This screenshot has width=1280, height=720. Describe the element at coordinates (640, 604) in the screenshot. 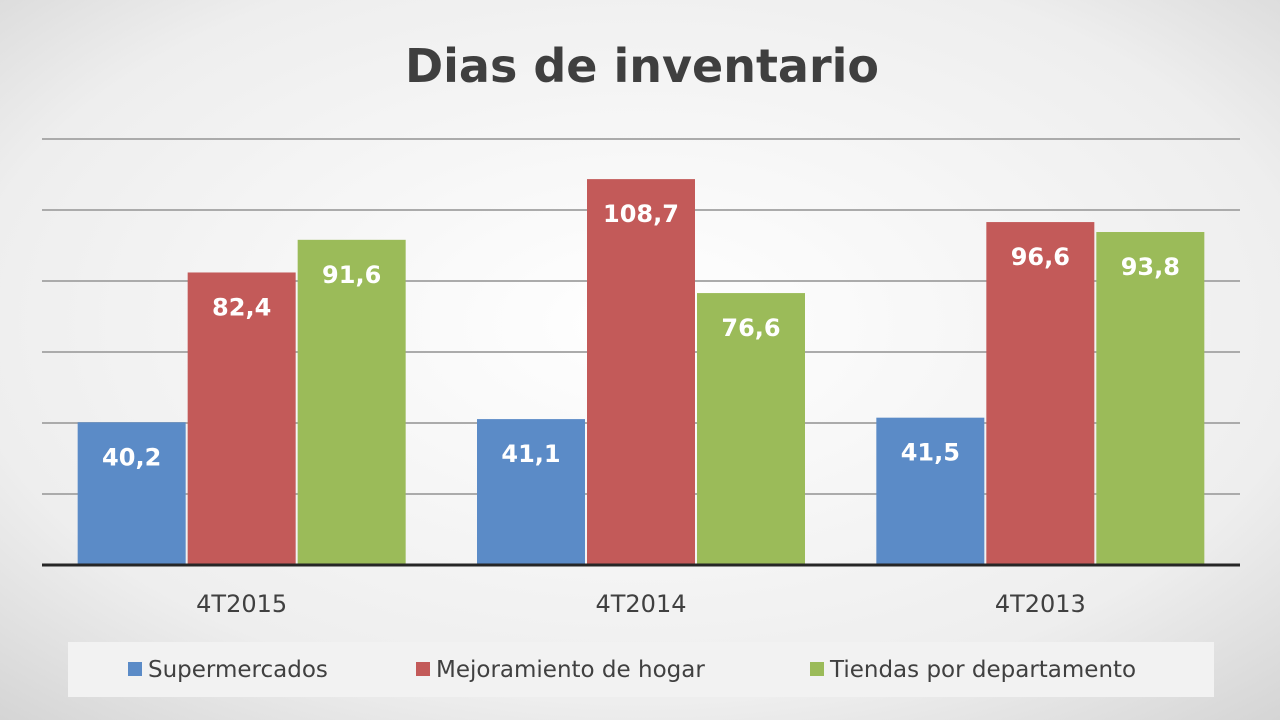

I see `x-tick-label: 4T2014` at that location.